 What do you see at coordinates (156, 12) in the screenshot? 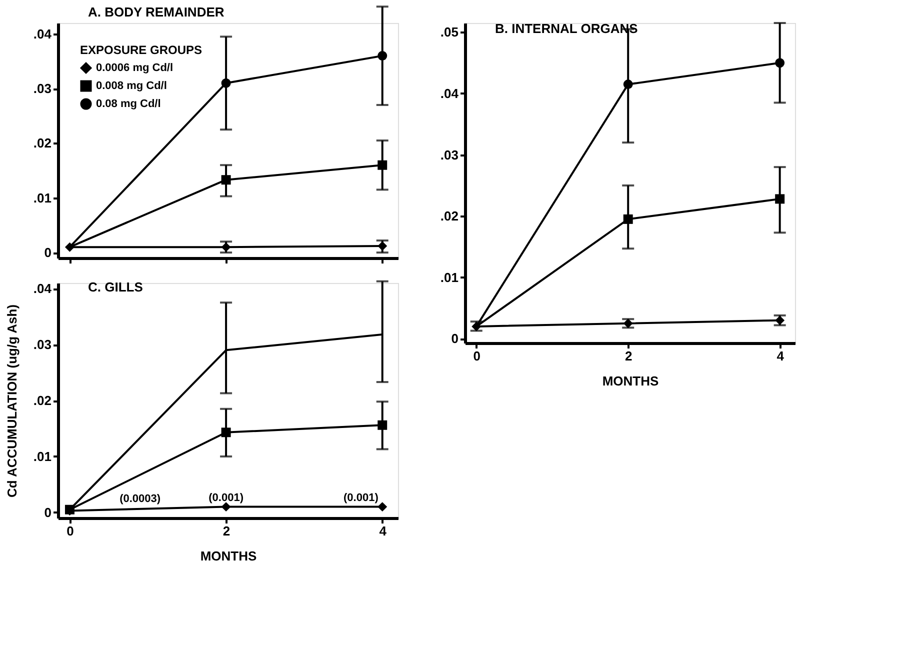
I see `chart-title: A. BODY REMAINDER` at bounding box center [156, 12].